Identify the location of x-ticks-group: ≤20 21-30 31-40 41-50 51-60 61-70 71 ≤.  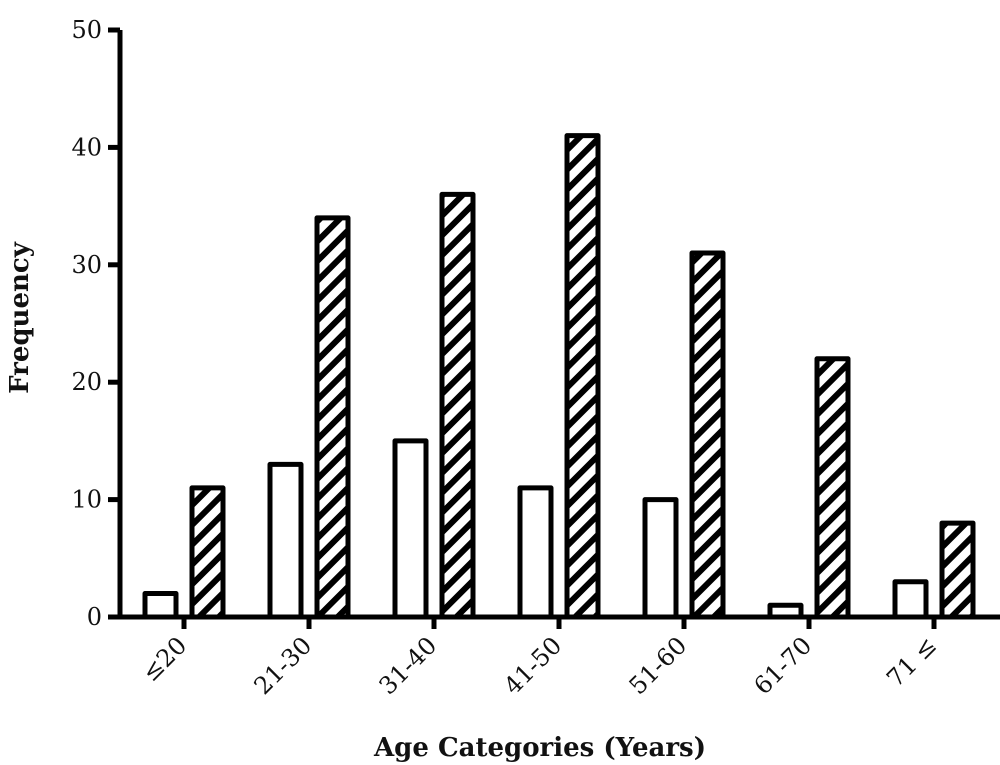
(539, 658).